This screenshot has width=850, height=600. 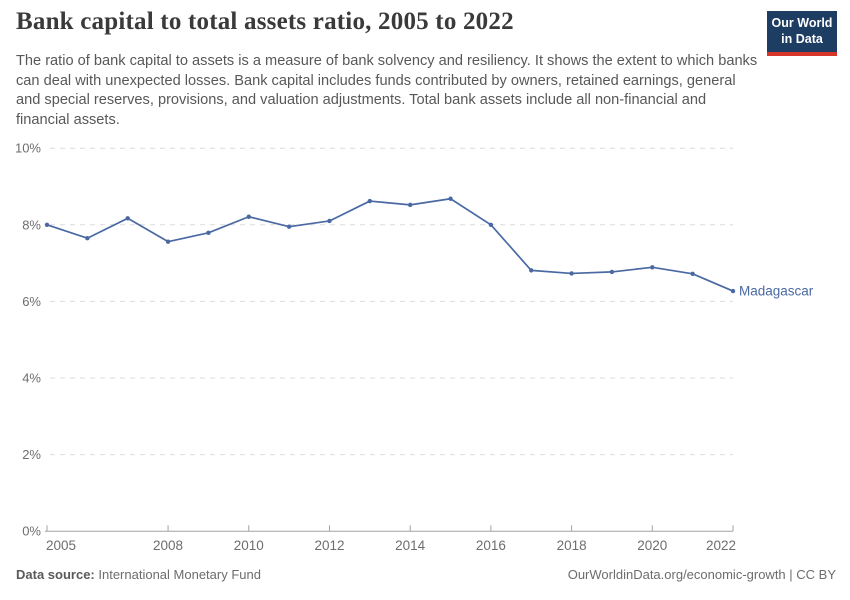 I want to click on y-tick-label: 0%, so click(x=31, y=531).